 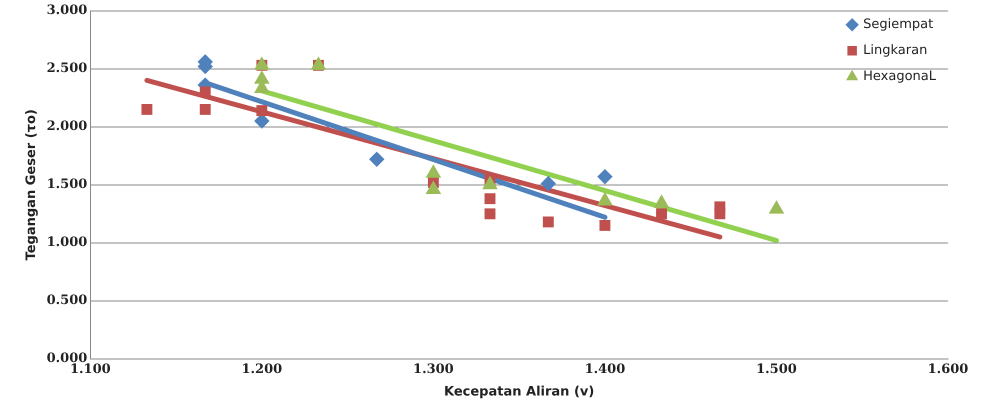 I want to click on y-tick-label: 3.000, so click(x=67, y=10).